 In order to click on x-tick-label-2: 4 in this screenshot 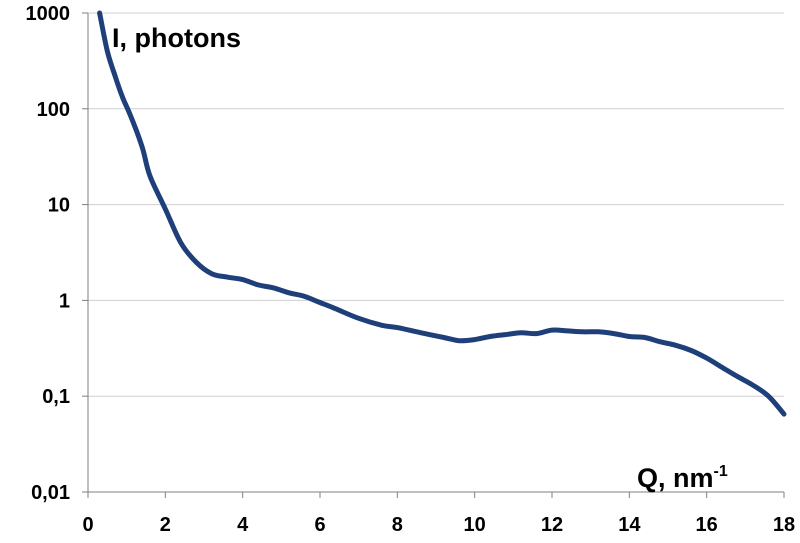, I will do `click(243, 525)`.